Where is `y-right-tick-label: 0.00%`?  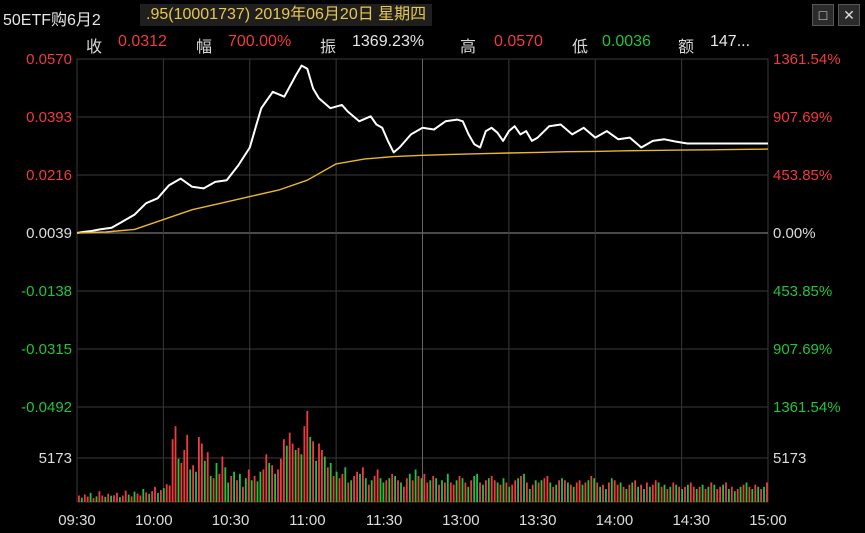 y-right-tick-label: 0.00% is located at coordinates (794, 233).